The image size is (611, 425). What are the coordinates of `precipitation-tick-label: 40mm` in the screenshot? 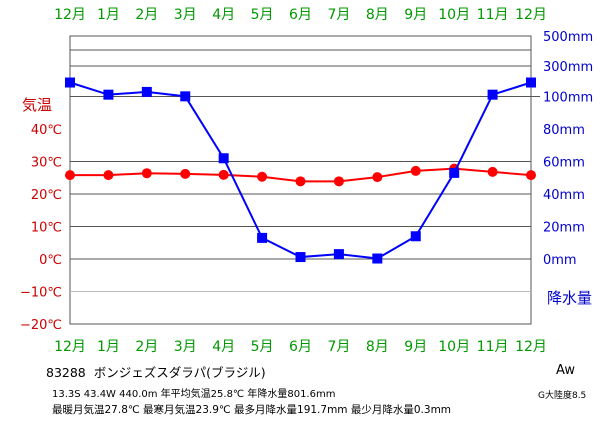 It's located at (564, 195).